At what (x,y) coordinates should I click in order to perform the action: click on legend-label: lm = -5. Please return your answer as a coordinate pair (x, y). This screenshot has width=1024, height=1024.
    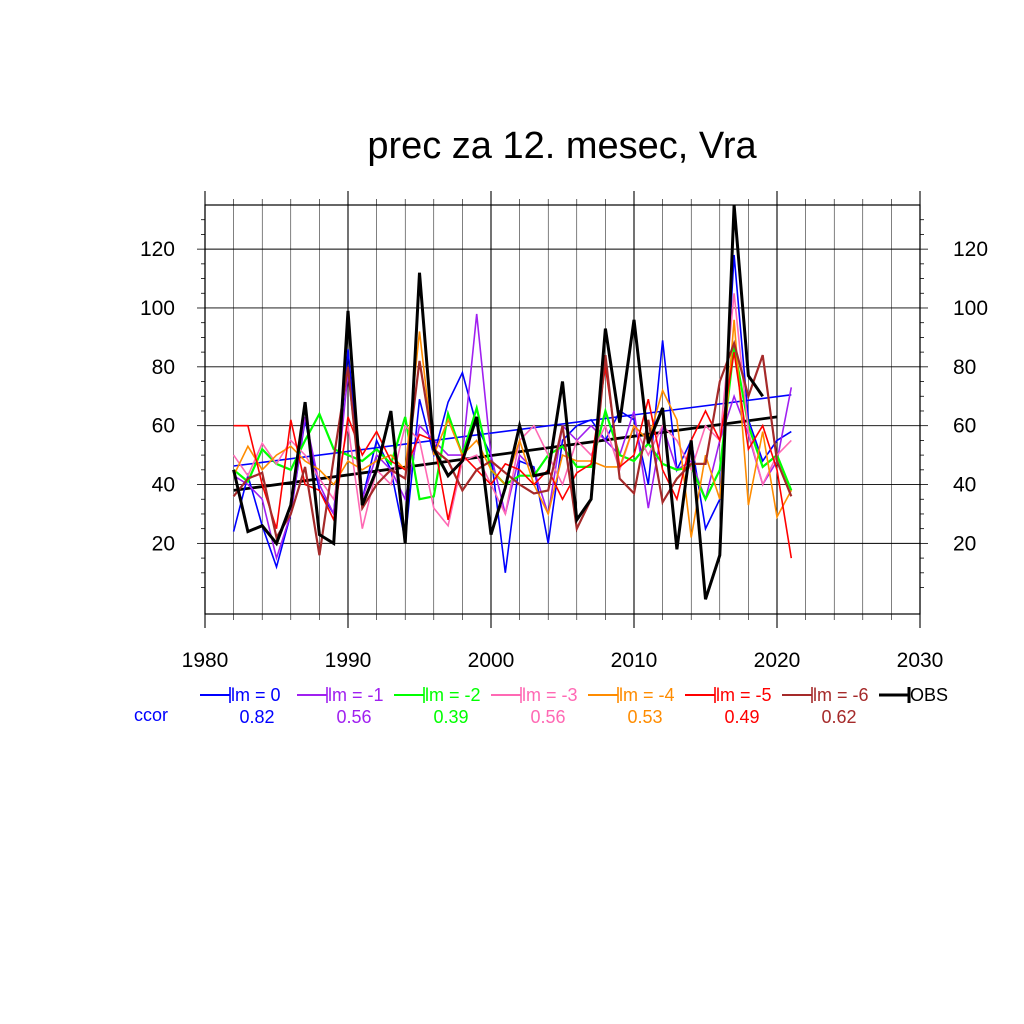
    Looking at the image, I should click on (744, 695).